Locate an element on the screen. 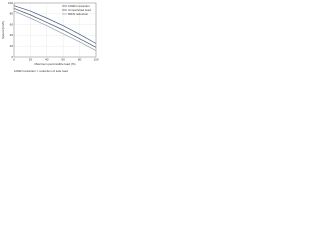 This screenshot has width=320, height=240. x-tick-label: 60 is located at coordinates (64, 59).